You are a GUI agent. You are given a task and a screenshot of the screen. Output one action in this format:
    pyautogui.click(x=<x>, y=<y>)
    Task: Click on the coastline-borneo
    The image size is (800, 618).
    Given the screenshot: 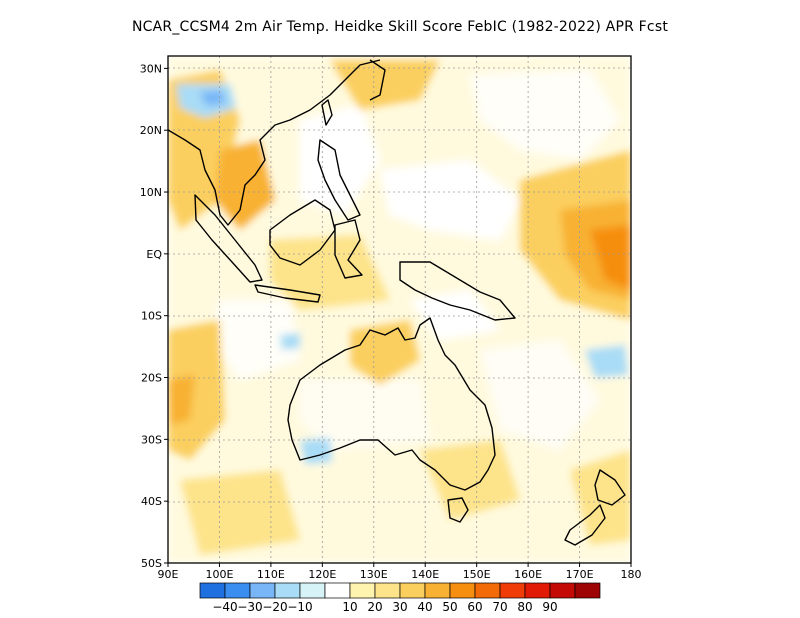 What is the action you would take?
    pyautogui.click(x=302, y=232)
    